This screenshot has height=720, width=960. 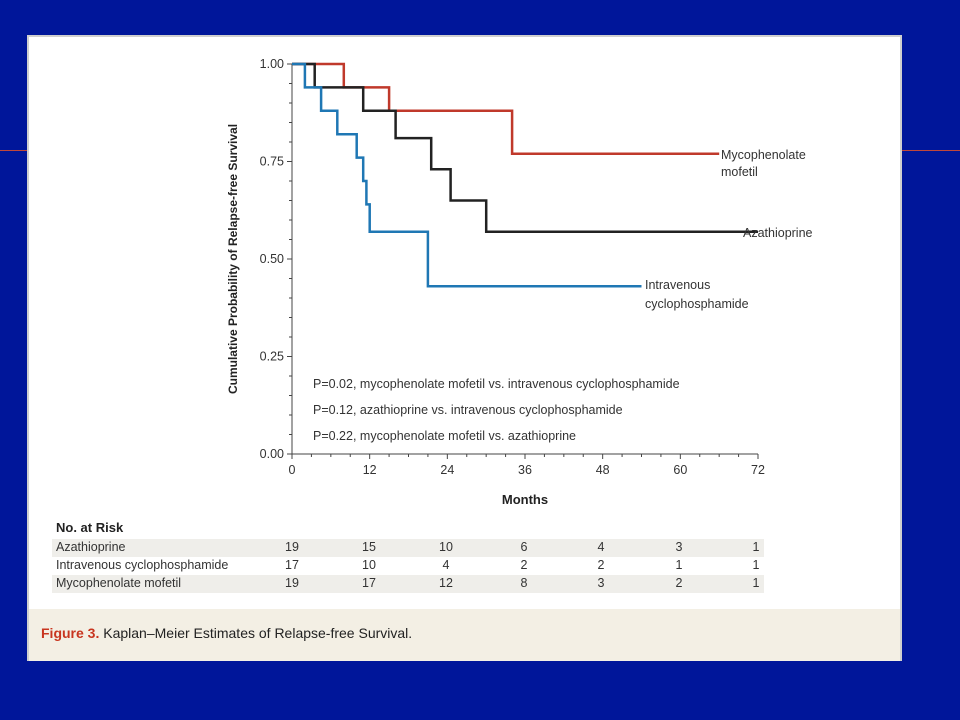 What do you see at coordinates (142, 565) in the screenshot?
I see `risk-row-name: Intravenous cyclophosphamide` at bounding box center [142, 565].